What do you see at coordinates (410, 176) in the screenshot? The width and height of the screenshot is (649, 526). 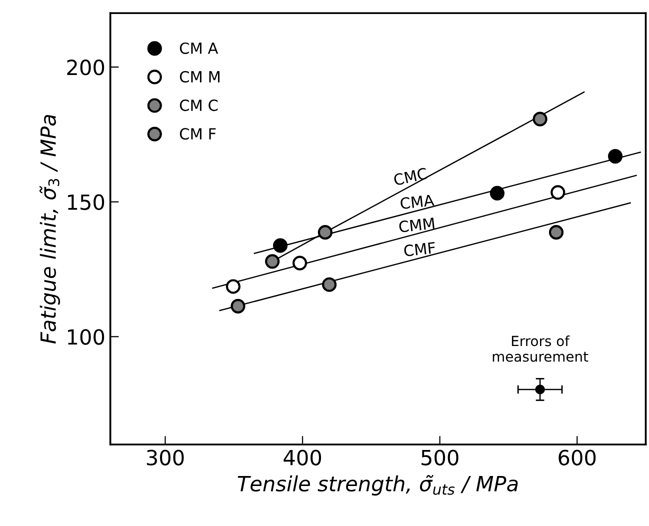 I see `annotation: CMC` at bounding box center [410, 176].